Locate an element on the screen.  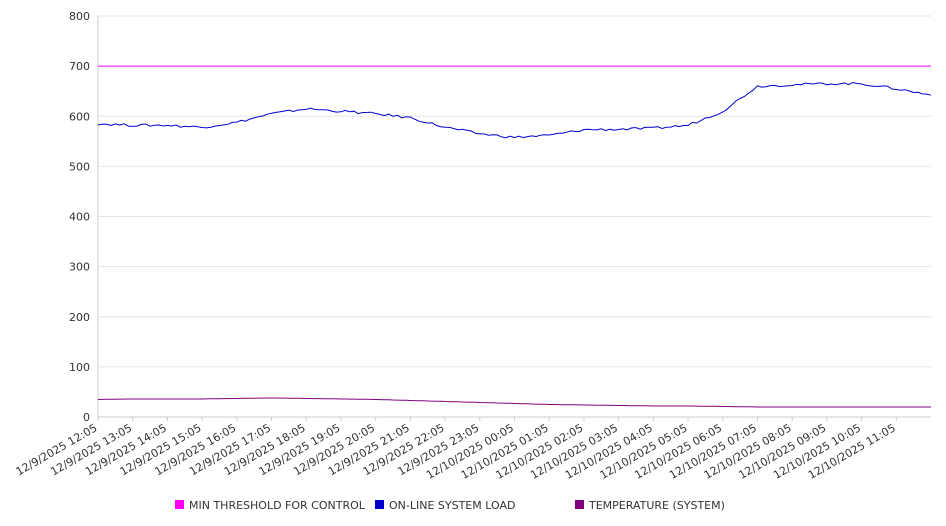
legend-item-min-threshold: MIN THRESHOLD FOR CONTROL is located at coordinates (270, 505).